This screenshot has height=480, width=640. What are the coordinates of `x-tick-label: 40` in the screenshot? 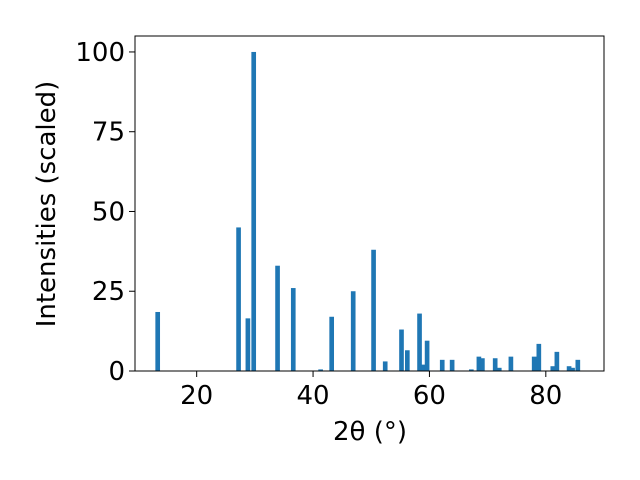 It's located at (313, 396).